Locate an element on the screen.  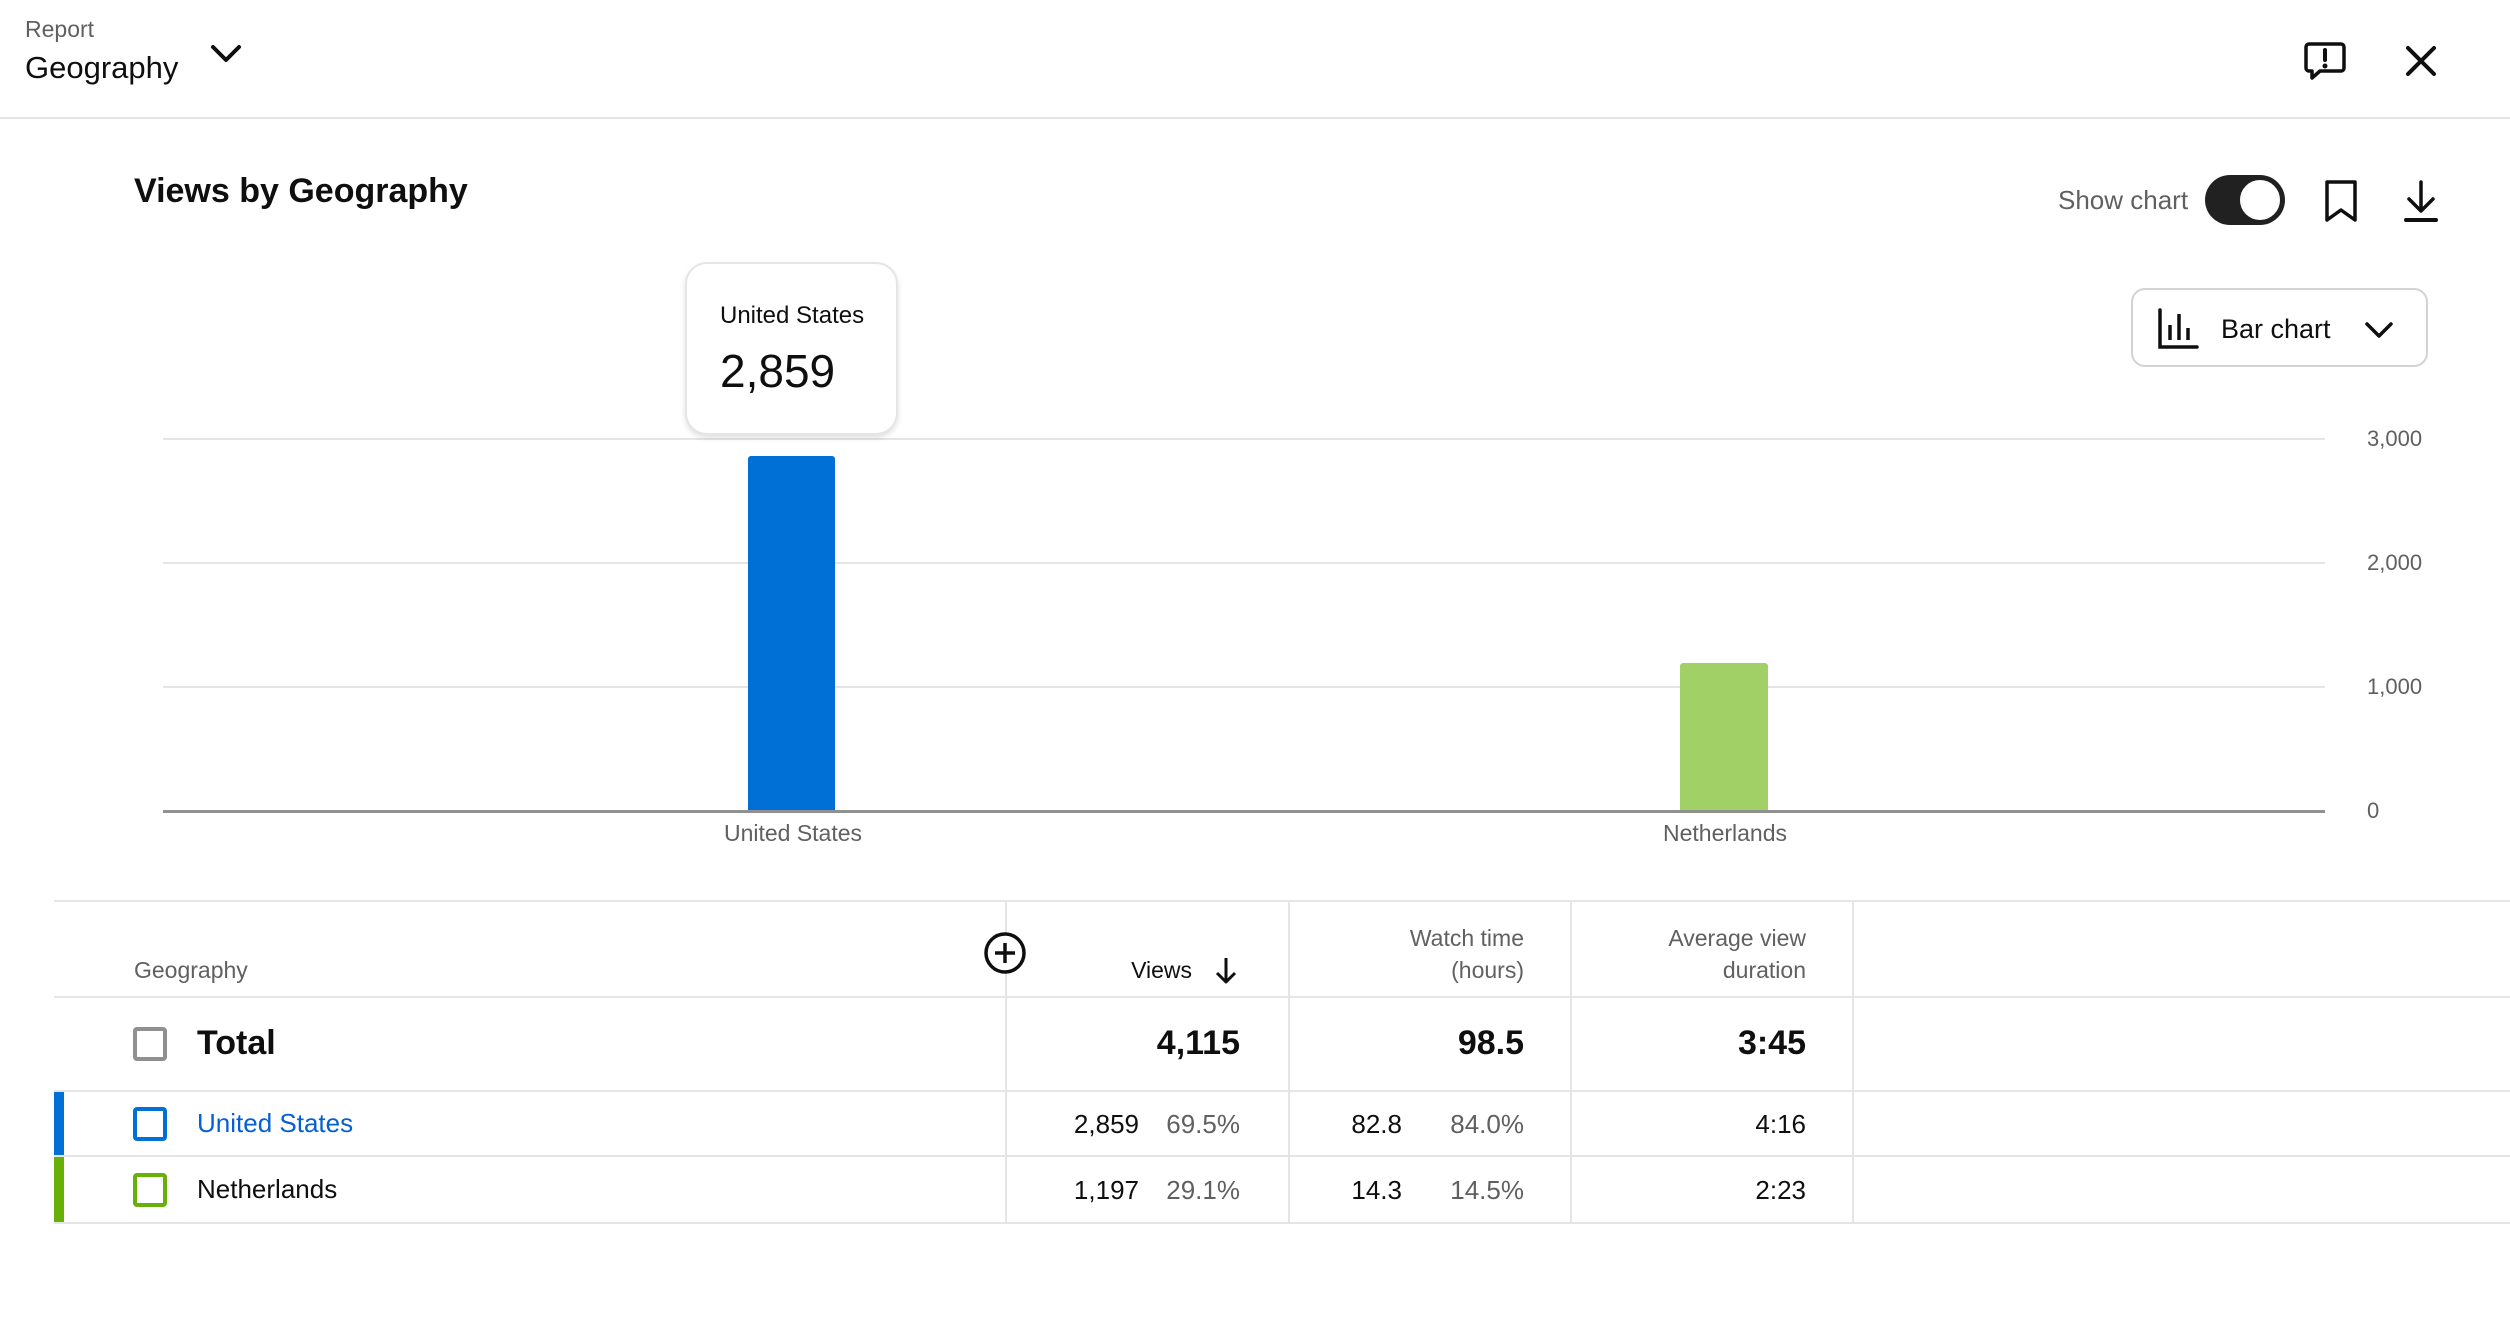
watch-time-value: 82.8 is located at coordinates (1376, 1124).